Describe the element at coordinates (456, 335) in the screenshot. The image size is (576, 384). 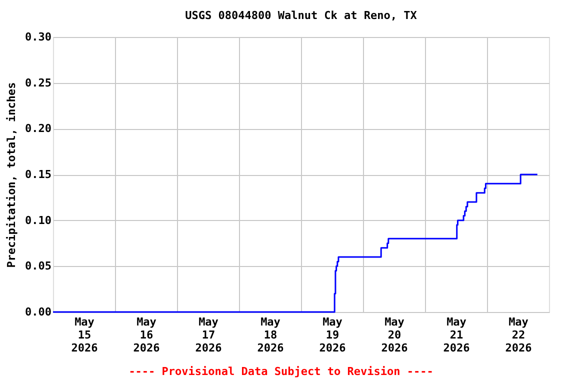
I see `x-tick-label: May 21 2026` at that location.